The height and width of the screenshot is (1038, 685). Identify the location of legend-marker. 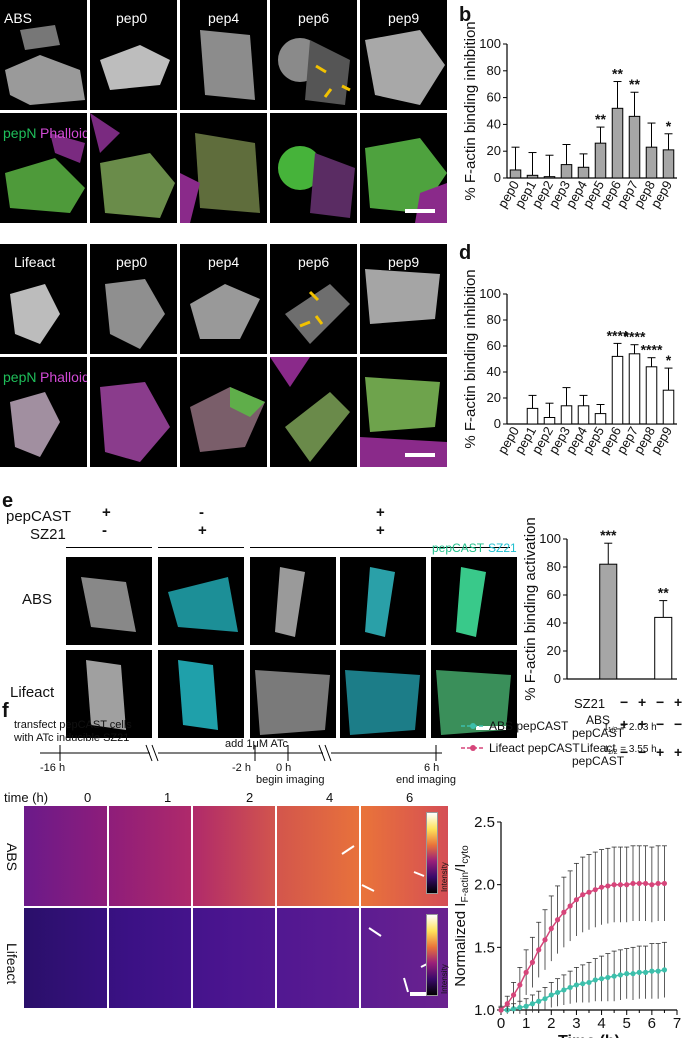
(473, 748).